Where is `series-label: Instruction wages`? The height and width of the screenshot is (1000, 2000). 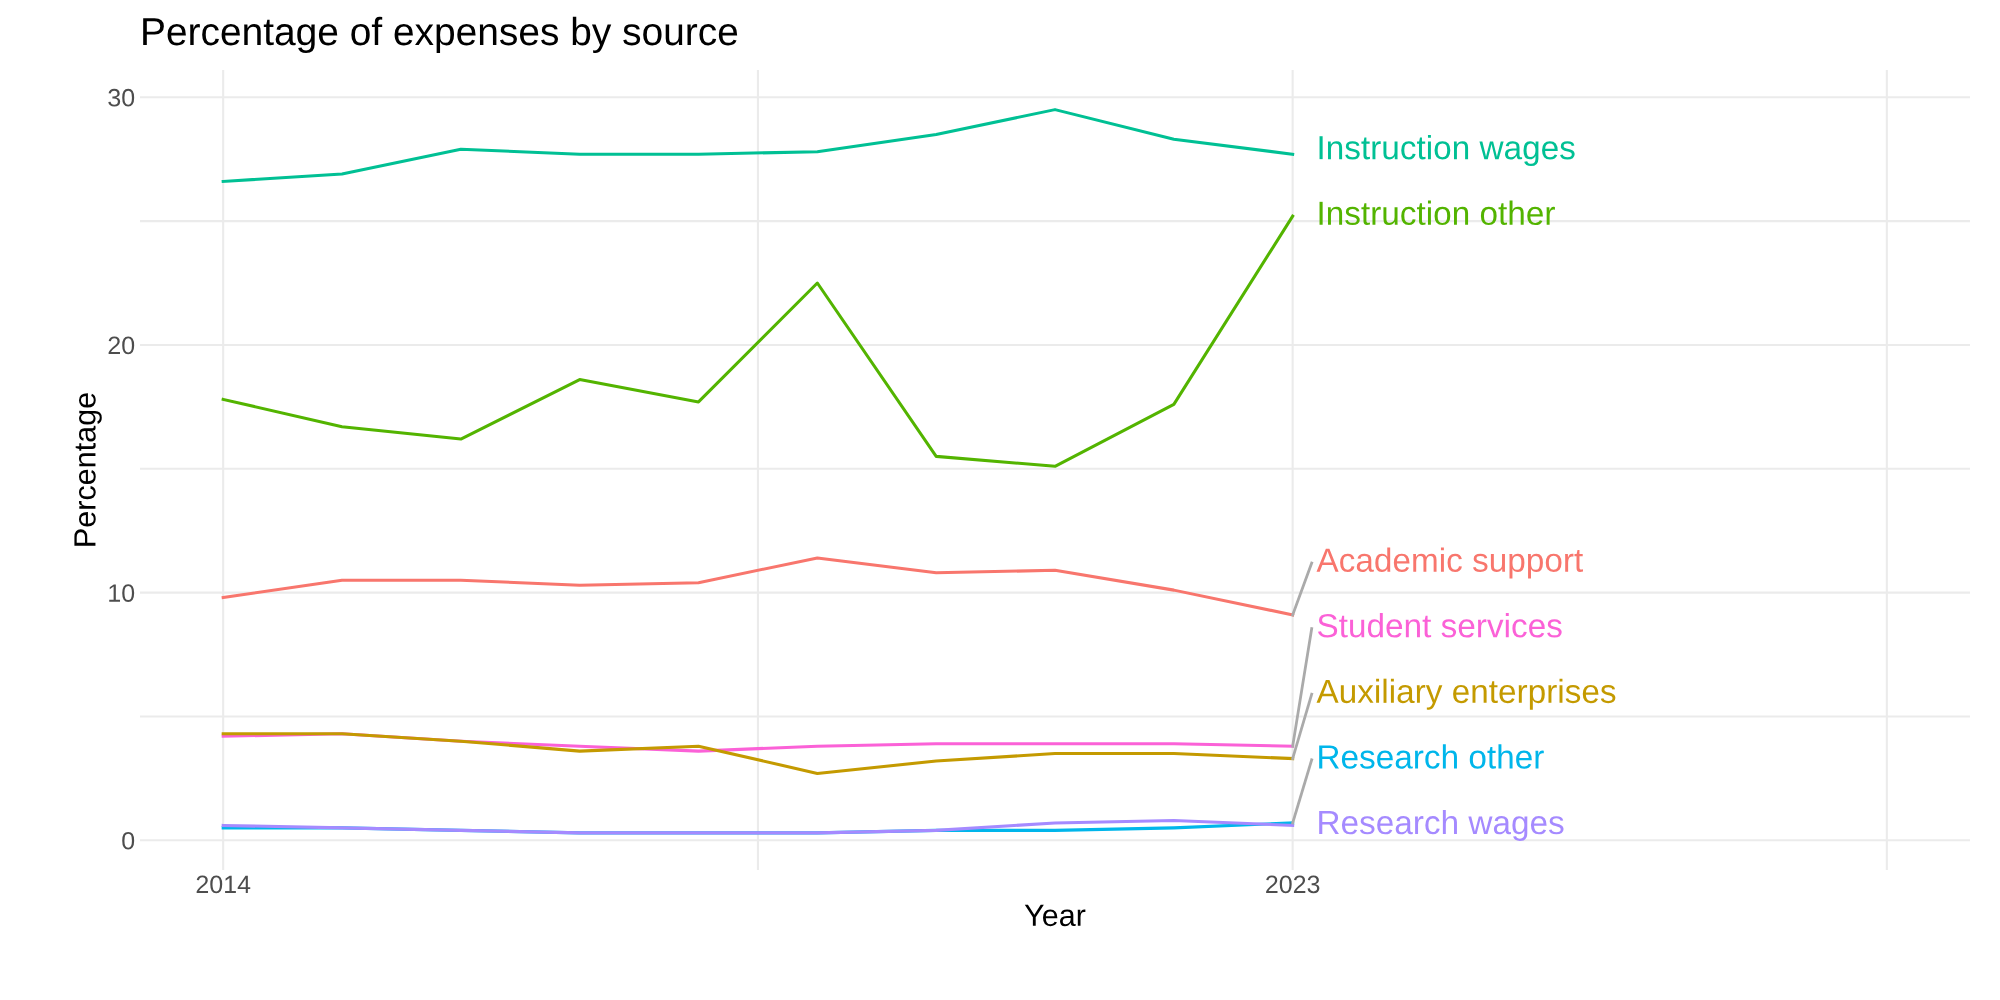 series-label: Instruction wages is located at coordinates (1447, 150).